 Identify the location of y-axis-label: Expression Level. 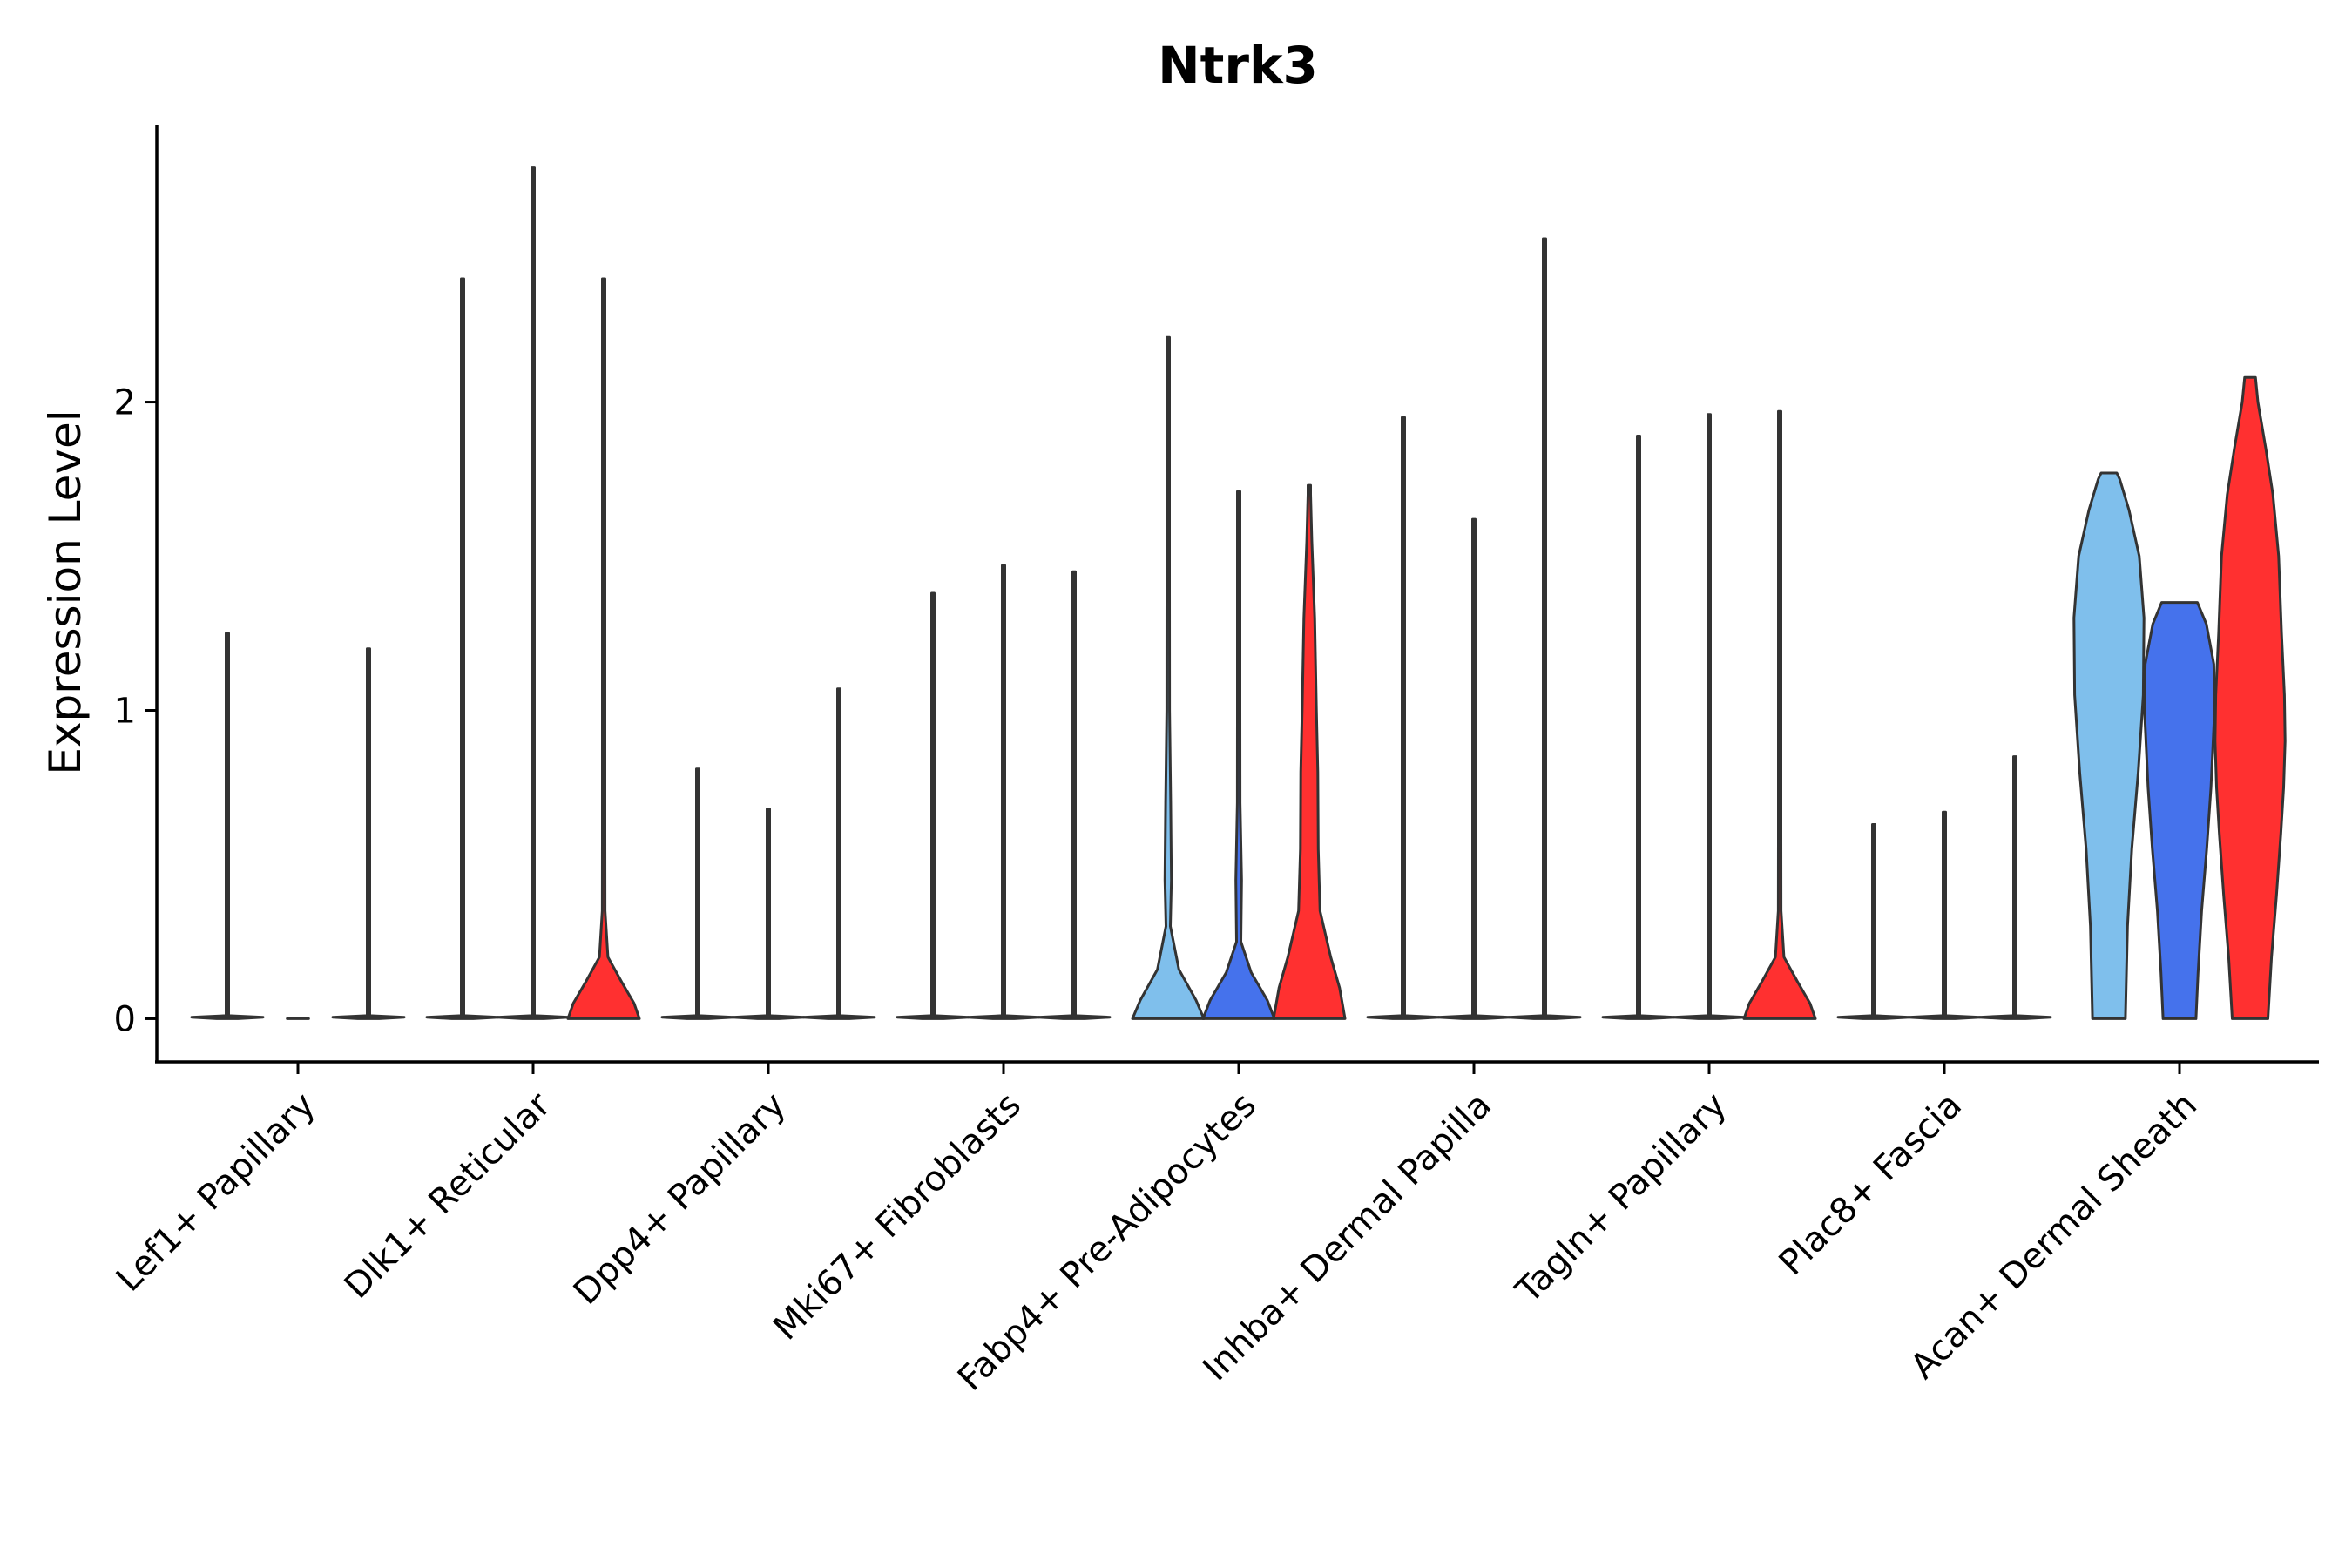
(66, 591).